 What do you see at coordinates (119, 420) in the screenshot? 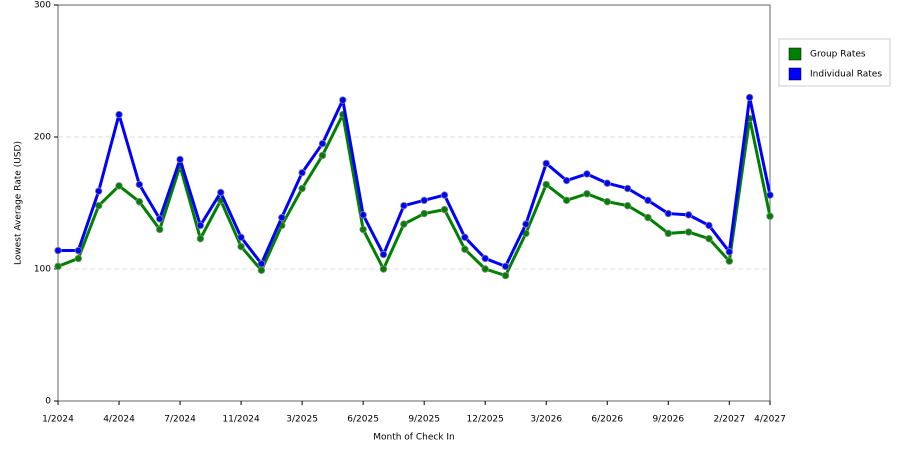
I see `x-tick-label: 4/2024` at bounding box center [119, 420].